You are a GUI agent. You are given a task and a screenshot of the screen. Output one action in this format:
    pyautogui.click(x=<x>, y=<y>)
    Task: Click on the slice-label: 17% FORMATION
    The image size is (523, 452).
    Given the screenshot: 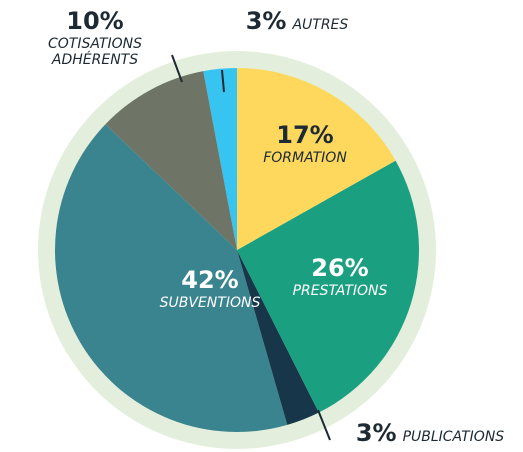 What is the action you would take?
    pyautogui.click(x=305, y=143)
    